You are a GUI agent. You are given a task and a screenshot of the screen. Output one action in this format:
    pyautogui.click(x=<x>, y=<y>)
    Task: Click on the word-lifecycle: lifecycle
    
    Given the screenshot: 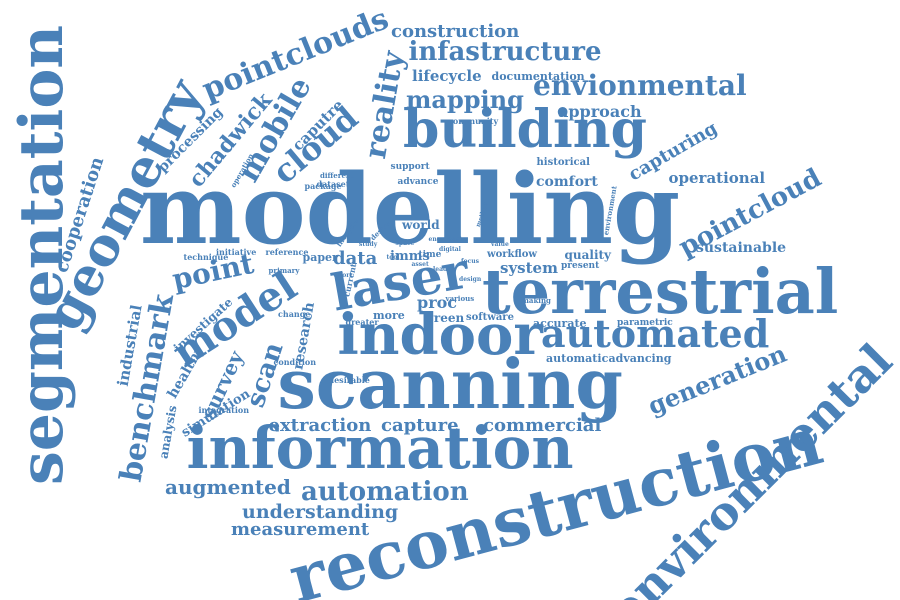 What is the action you would take?
    pyautogui.click(x=447, y=76)
    